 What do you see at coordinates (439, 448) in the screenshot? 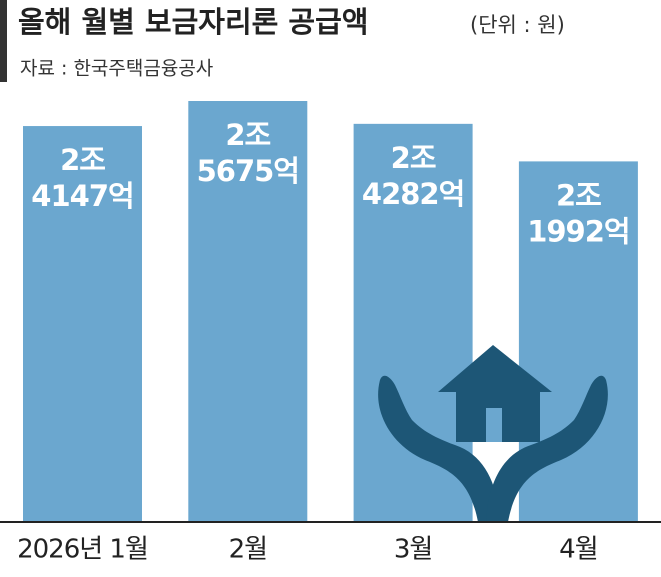
I see `left-hand` at bounding box center [439, 448].